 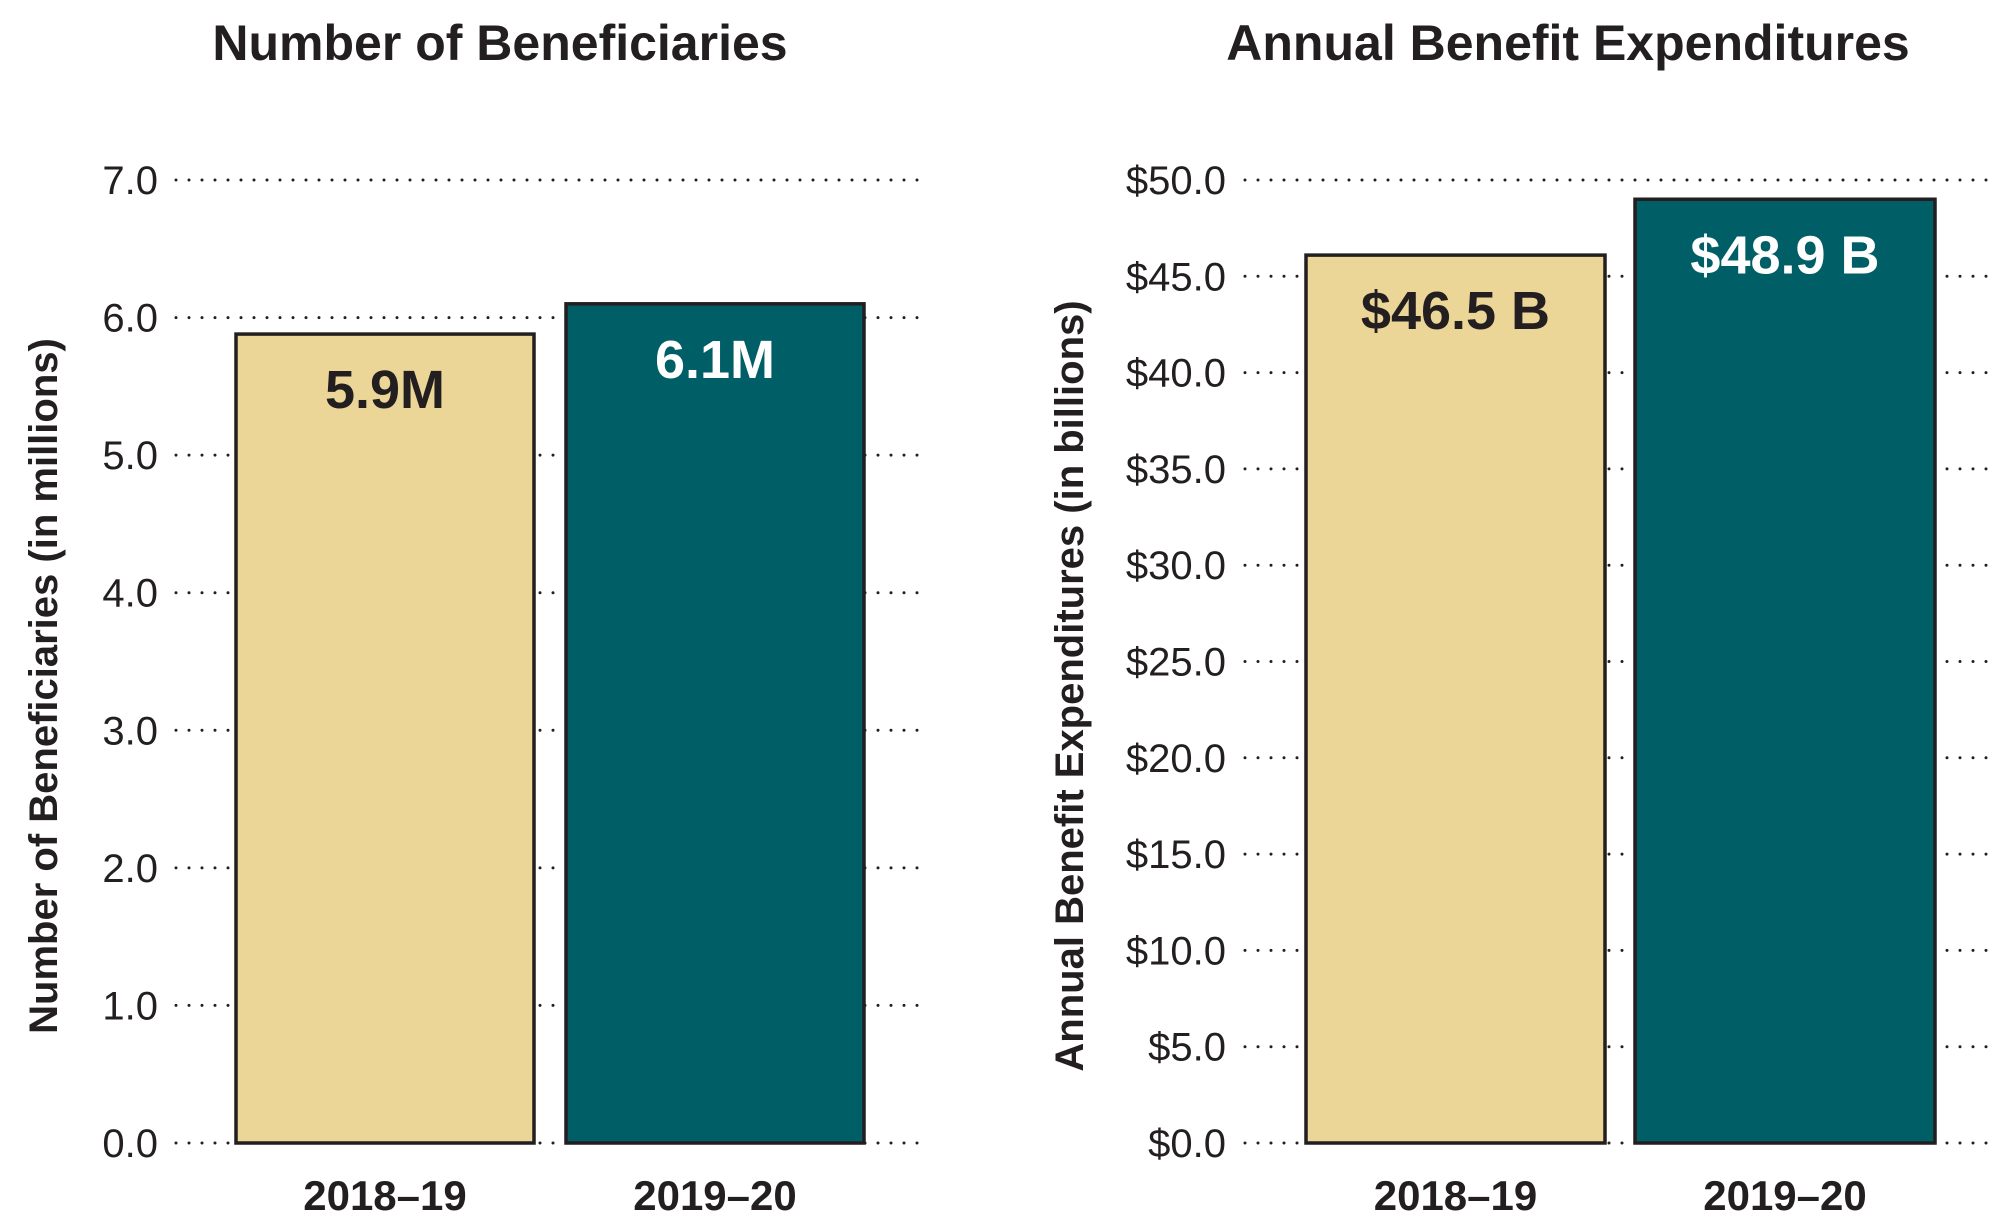 I want to click on y-tick-label: $20.0, so click(x=1176, y=759).